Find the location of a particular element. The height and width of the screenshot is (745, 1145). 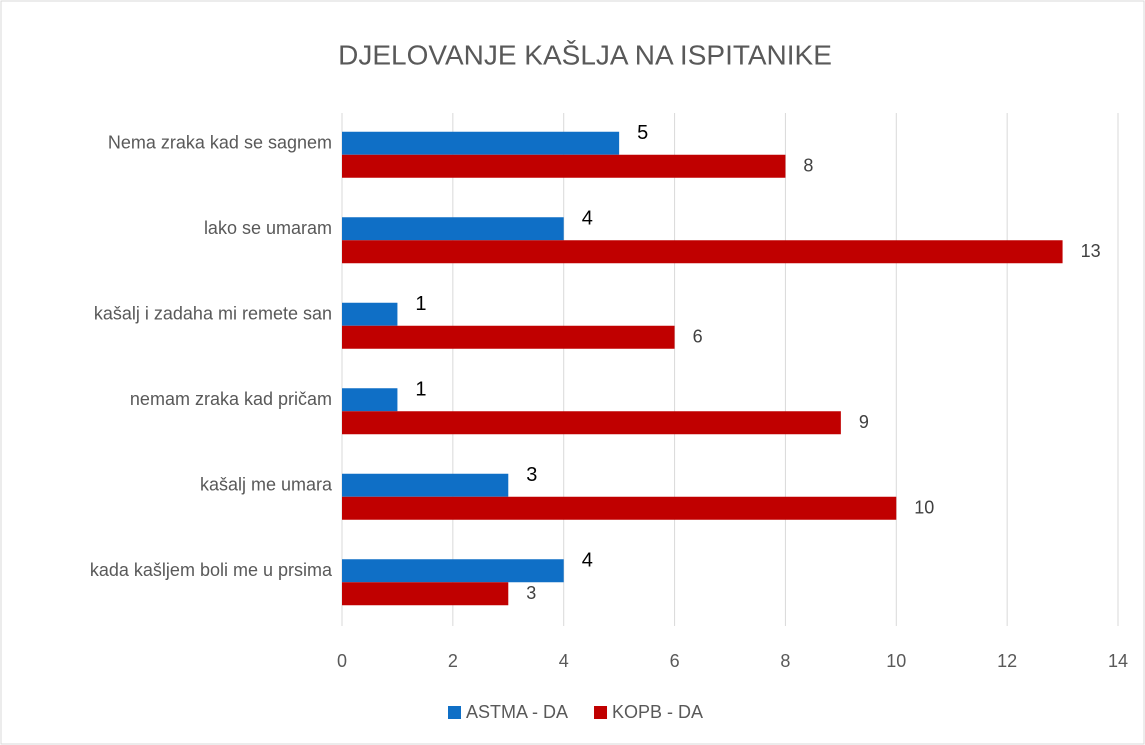

data-label: 13 is located at coordinates (1091, 251).